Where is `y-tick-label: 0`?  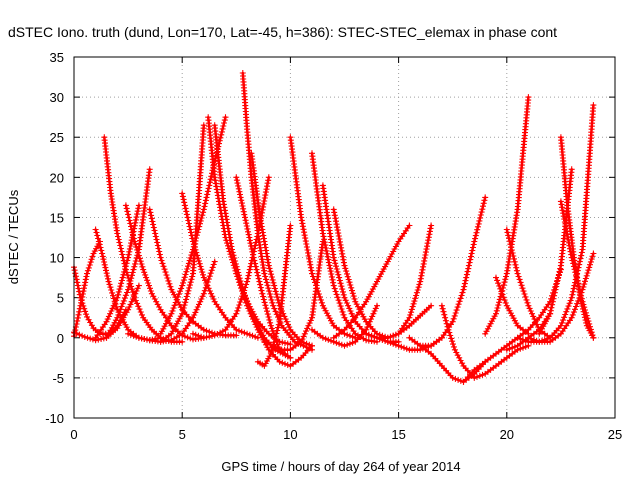
y-tick-label: 0 is located at coordinates (60, 338).